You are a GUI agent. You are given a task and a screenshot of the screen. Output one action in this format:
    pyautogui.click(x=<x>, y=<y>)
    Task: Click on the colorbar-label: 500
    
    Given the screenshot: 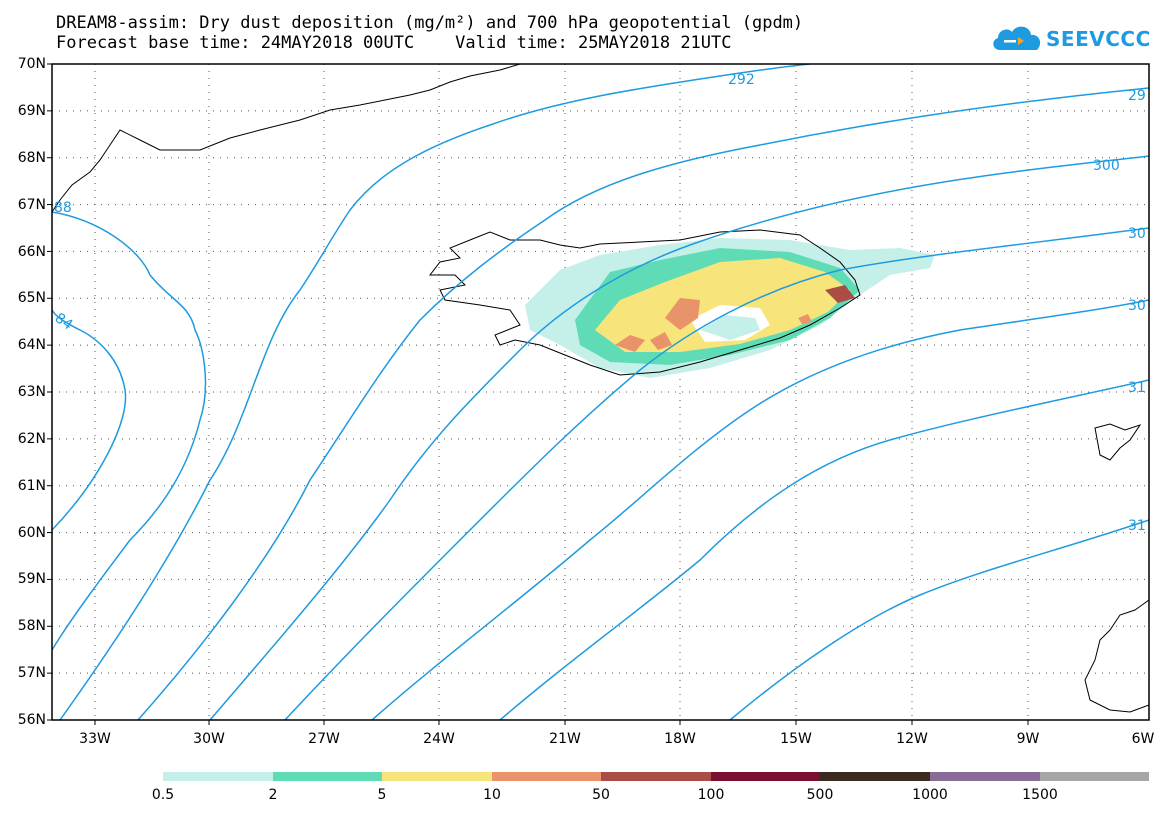 What is the action you would take?
    pyautogui.click(x=820, y=795)
    